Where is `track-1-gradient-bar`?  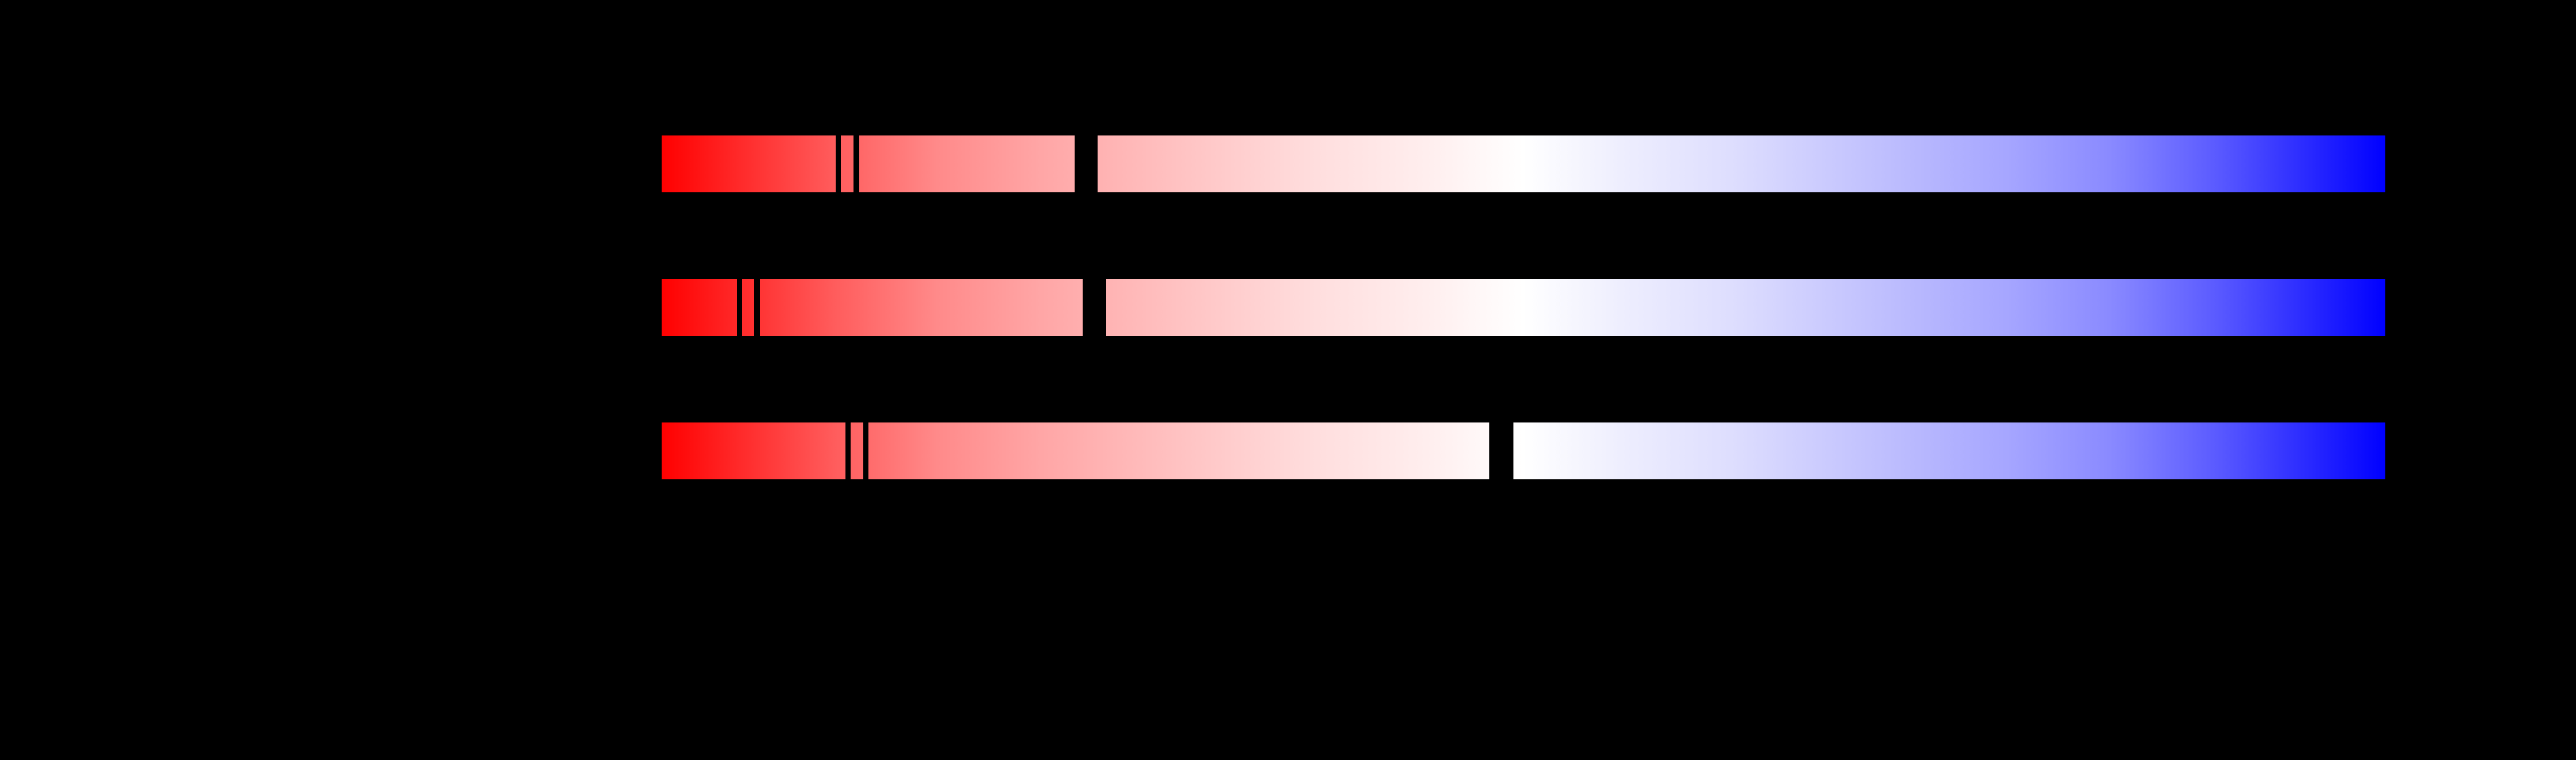
track-1-gradient-bar is located at coordinates (1523, 163).